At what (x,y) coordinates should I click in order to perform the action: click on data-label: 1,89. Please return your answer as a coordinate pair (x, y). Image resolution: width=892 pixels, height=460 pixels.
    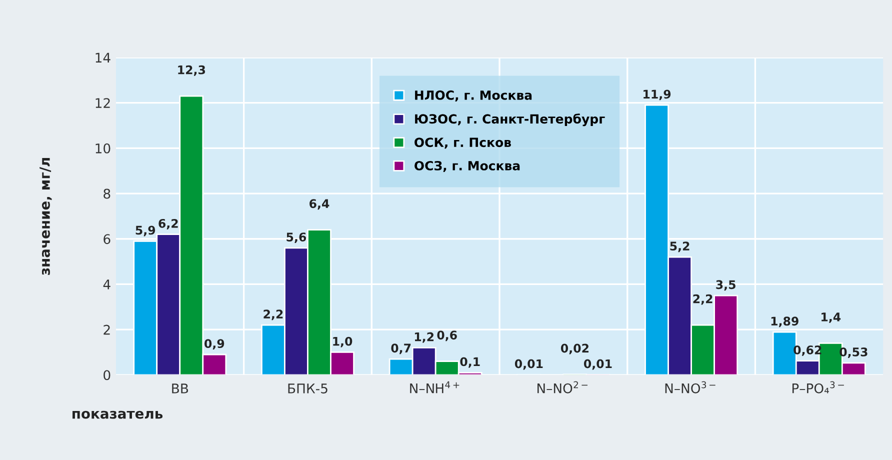
    Looking at the image, I should click on (784, 322).